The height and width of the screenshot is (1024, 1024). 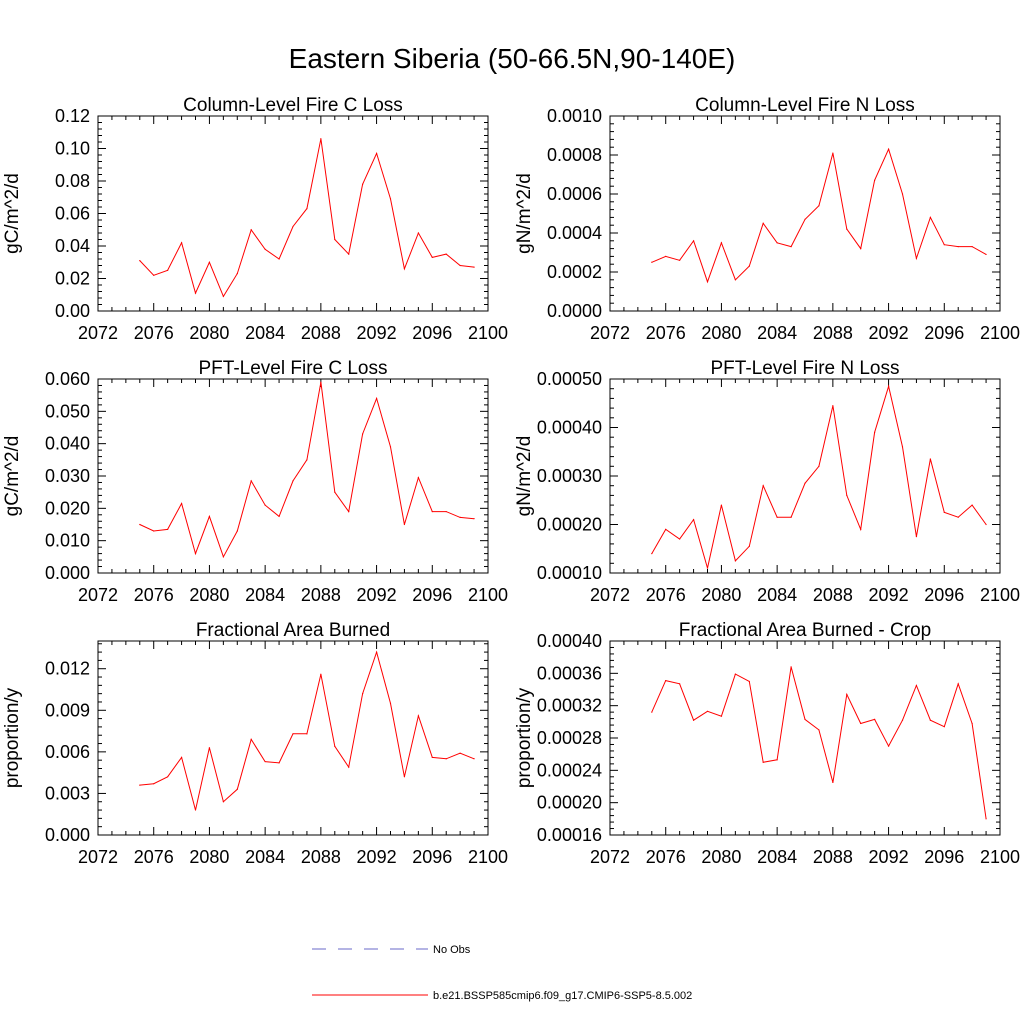 I want to click on y-tick-label: 0.10, so click(x=72, y=149).